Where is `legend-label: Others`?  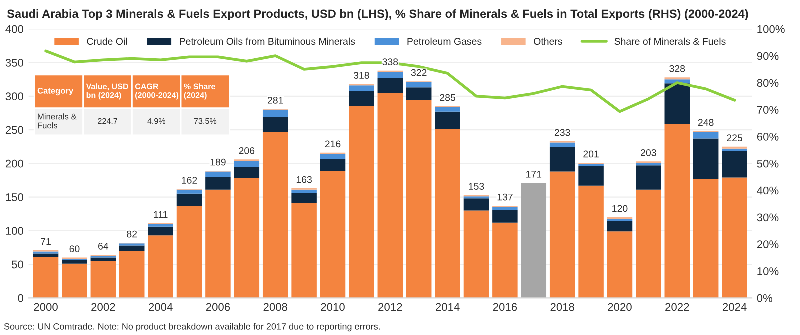
legend-label: Others is located at coordinates (548, 42).